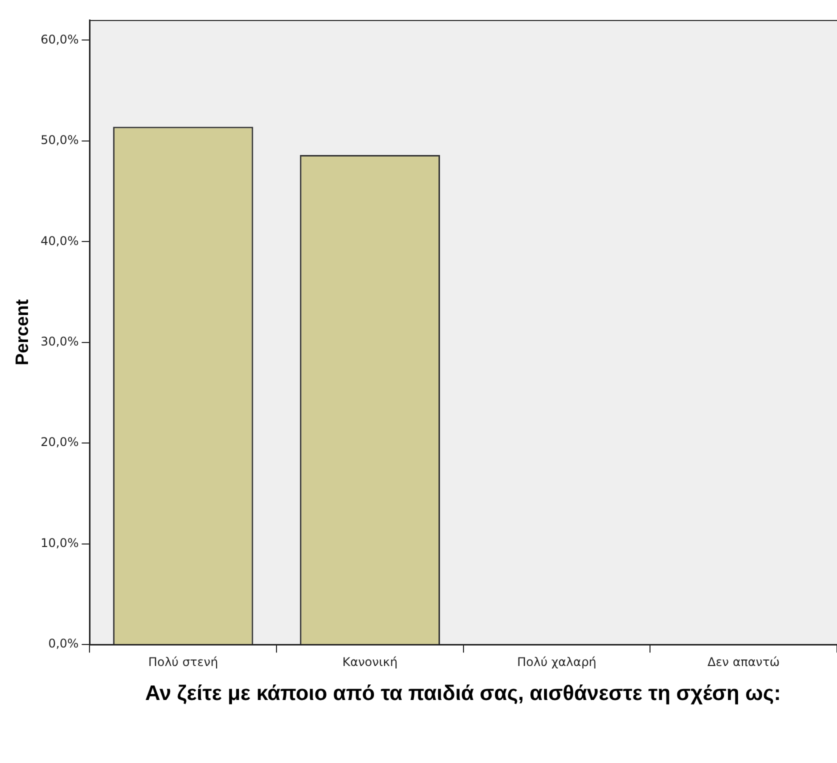  What do you see at coordinates (59, 39) in the screenshot?
I see `y-tick-label: 60,0%` at bounding box center [59, 39].